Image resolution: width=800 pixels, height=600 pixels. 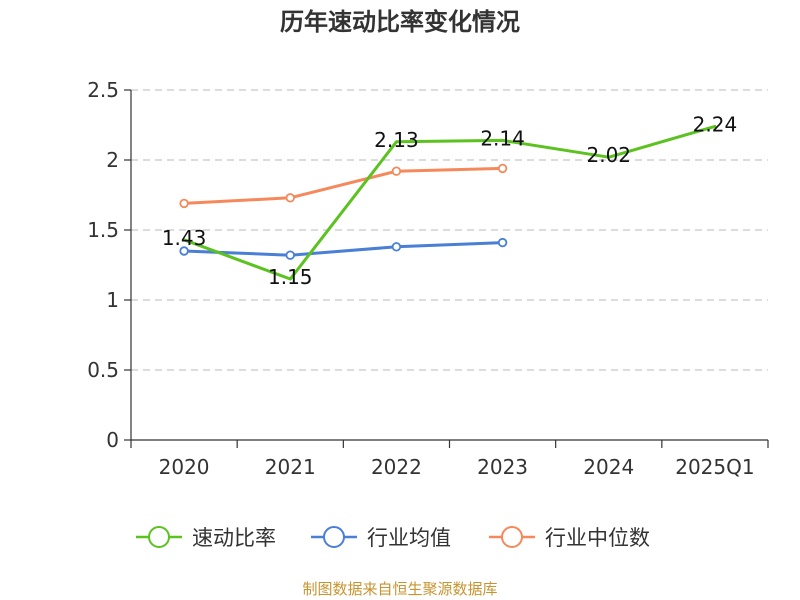 I want to click on legend-item-1: 行业均值, so click(x=381, y=538).